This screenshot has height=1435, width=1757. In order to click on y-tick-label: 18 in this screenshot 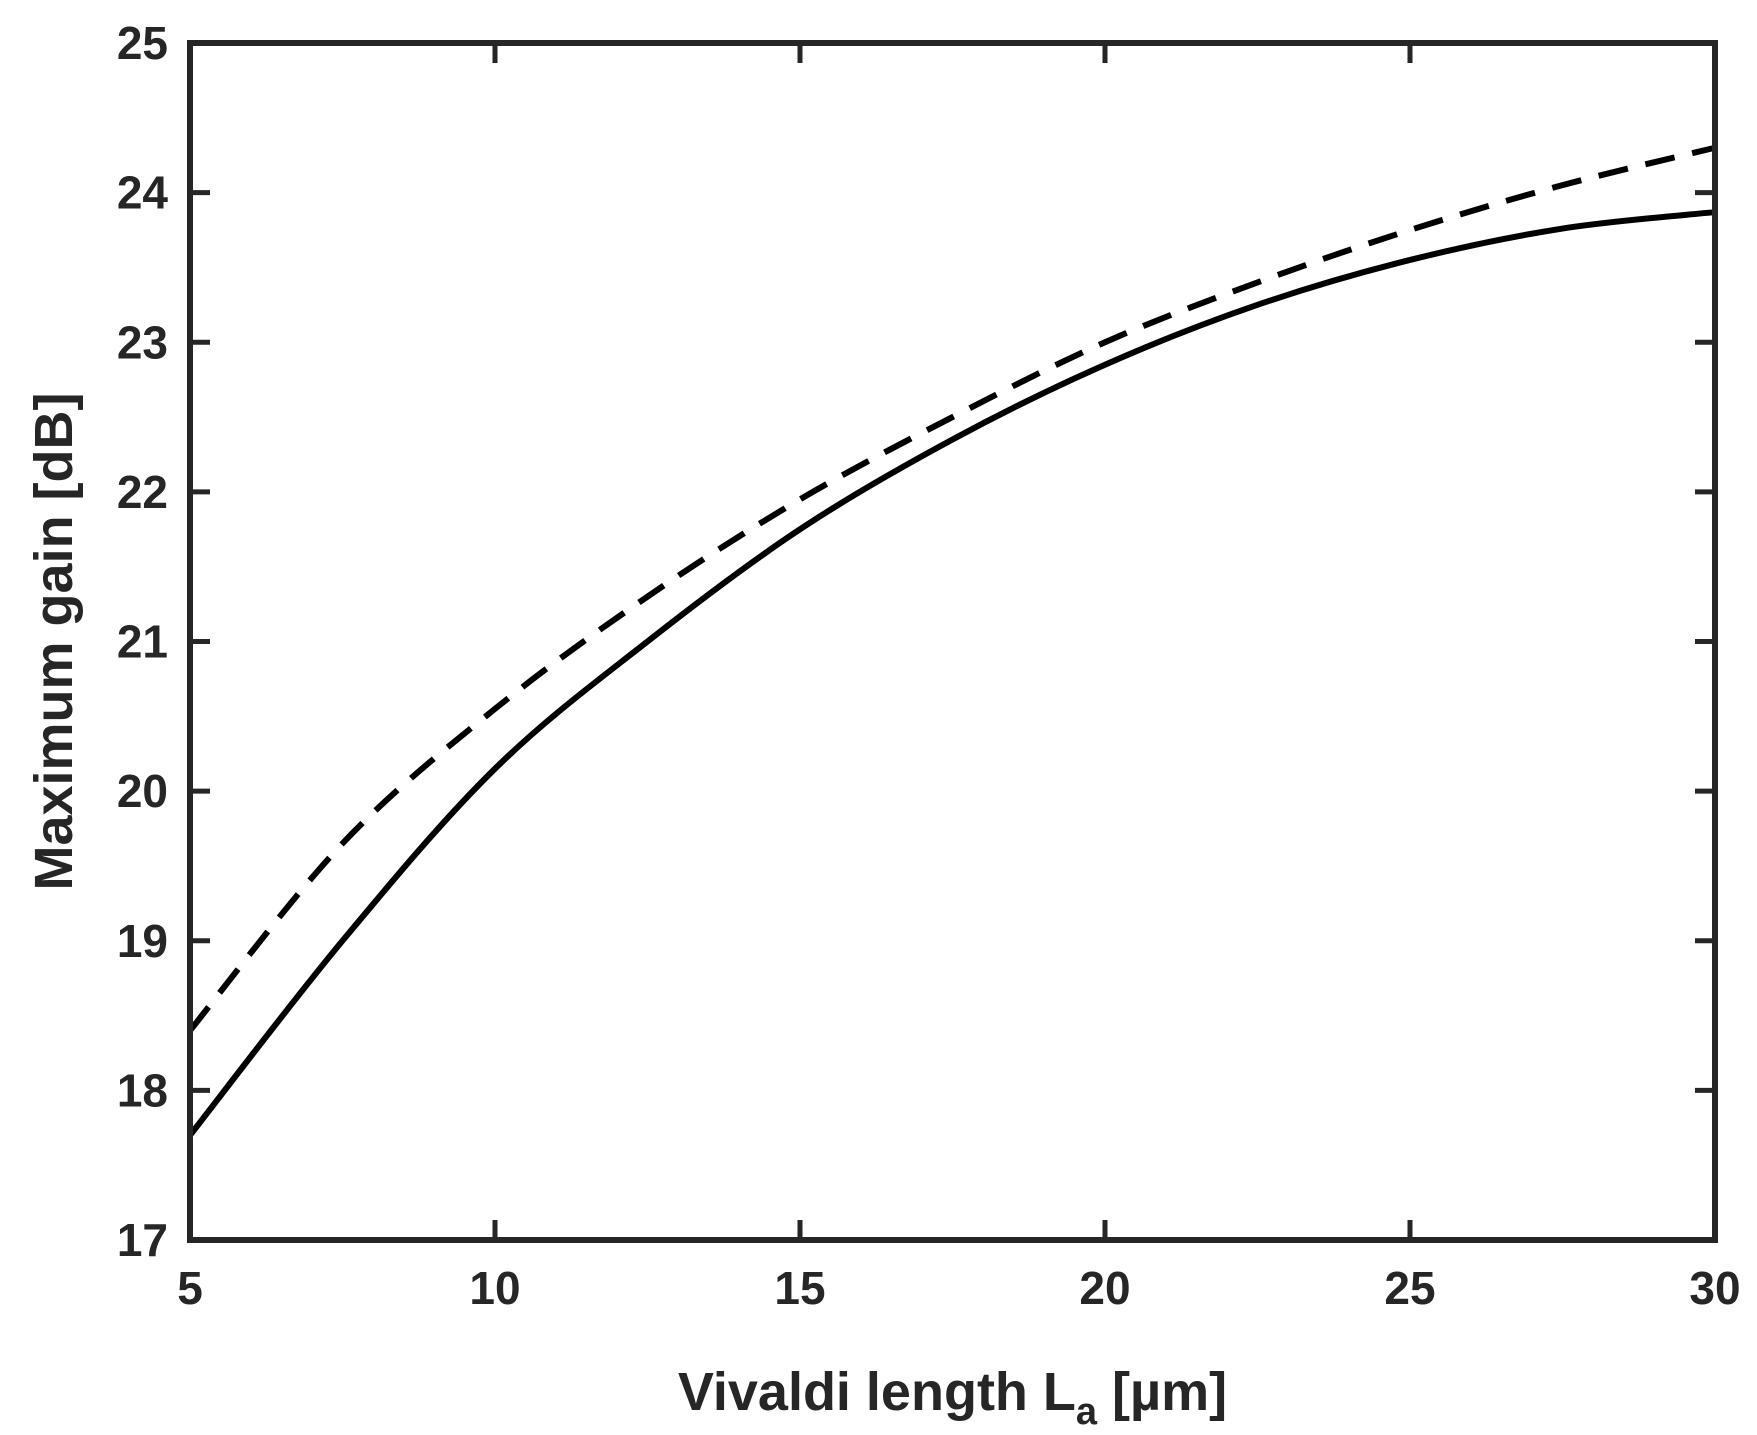, I will do `click(142, 1090)`.